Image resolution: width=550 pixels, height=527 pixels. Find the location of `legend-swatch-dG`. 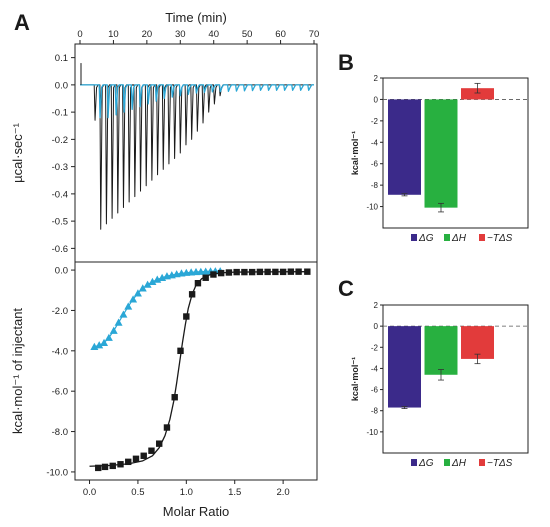

legend-swatch-dG is located at coordinates (414, 462).